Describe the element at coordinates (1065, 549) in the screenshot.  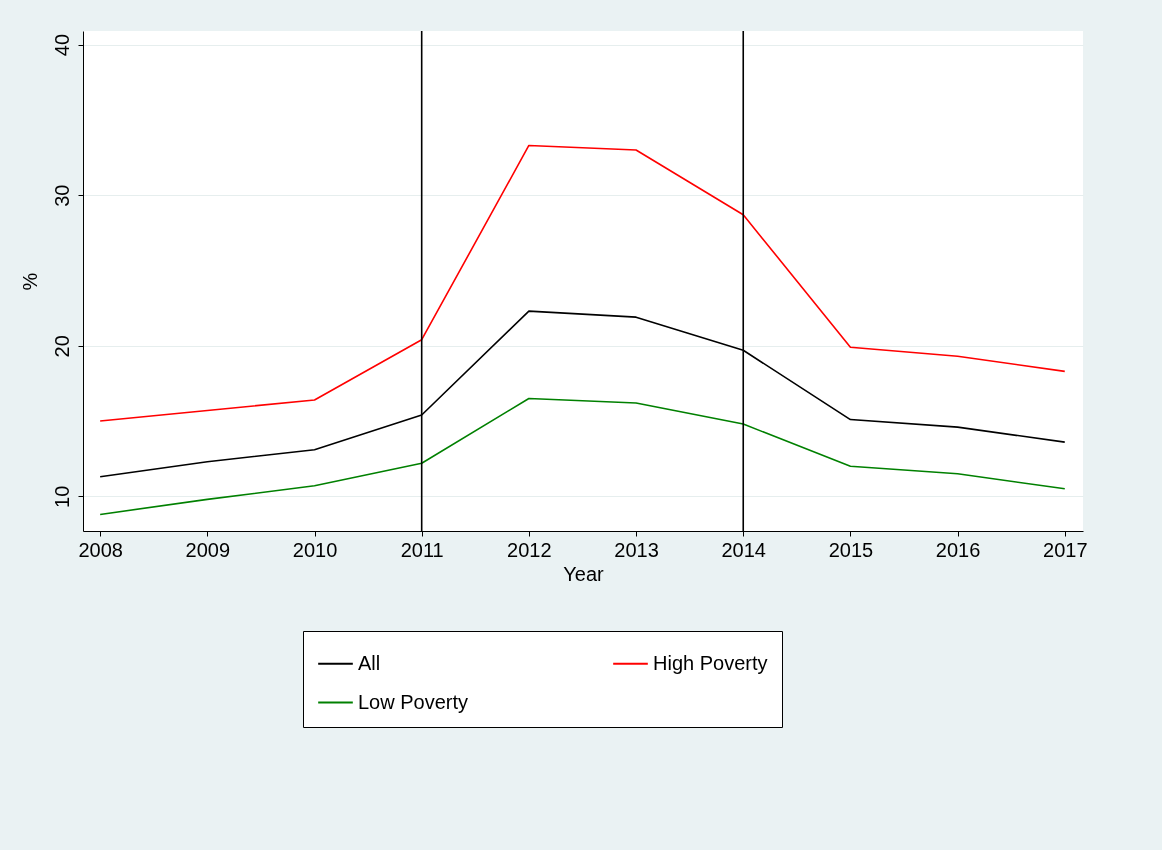
I see `x-tick-label: 2017` at that location.